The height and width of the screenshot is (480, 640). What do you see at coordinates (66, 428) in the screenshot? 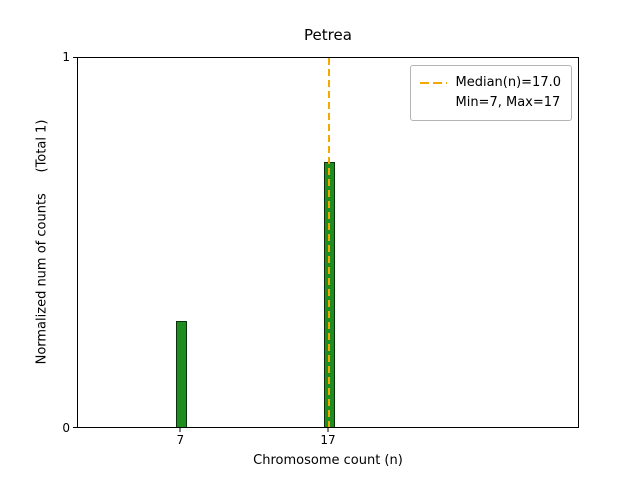
I see `y-tick-label-0: 0` at bounding box center [66, 428].